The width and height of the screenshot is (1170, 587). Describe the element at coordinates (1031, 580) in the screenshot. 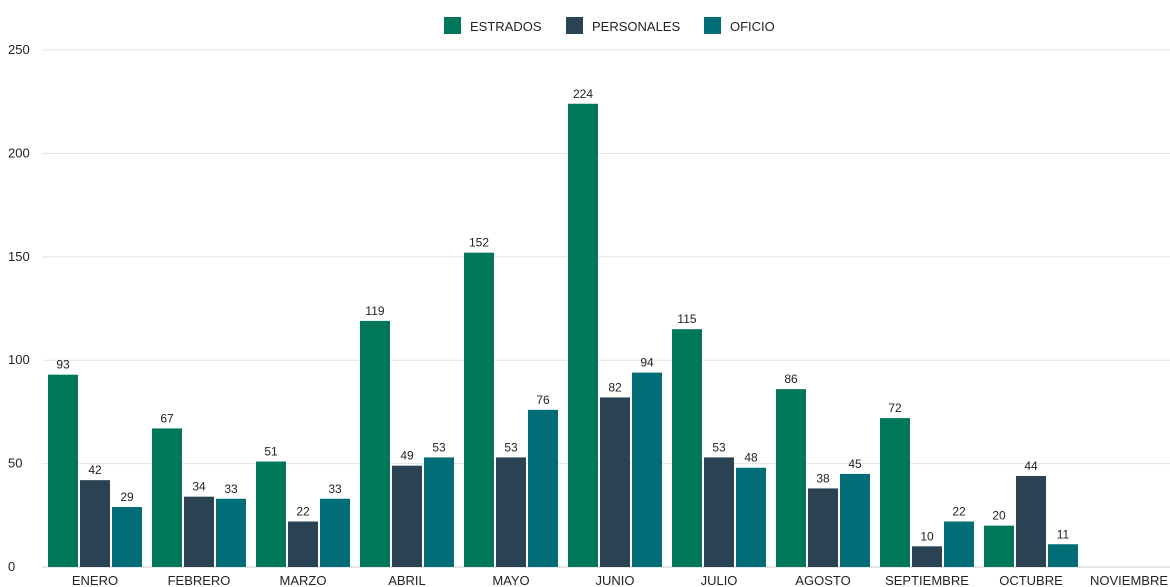

I see `x-tick-label: OCTUBRE` at that location.